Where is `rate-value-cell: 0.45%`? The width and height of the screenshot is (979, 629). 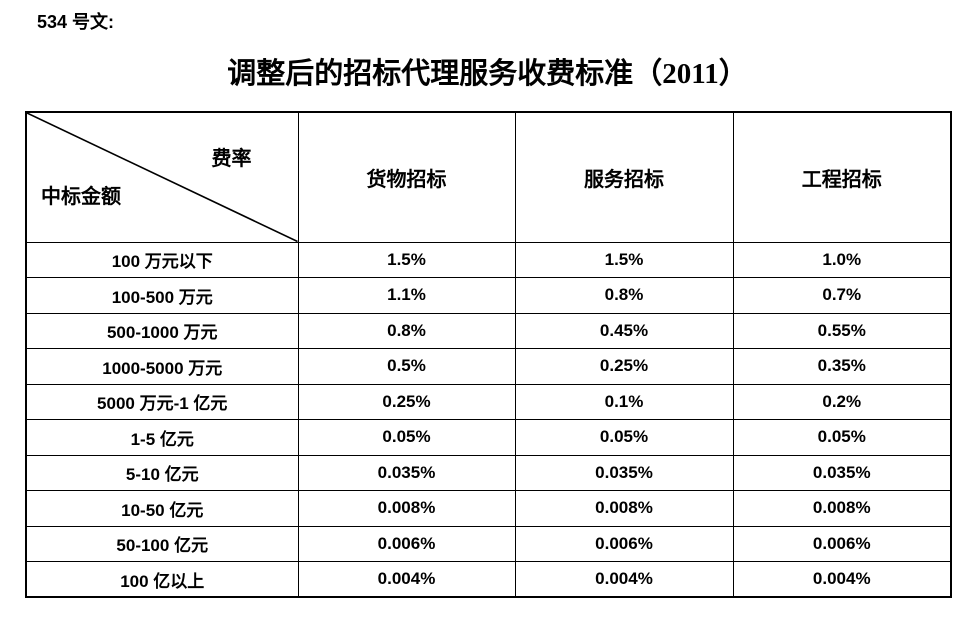 rate-value-cell: 0.45% is located at coordinates (624, 330).